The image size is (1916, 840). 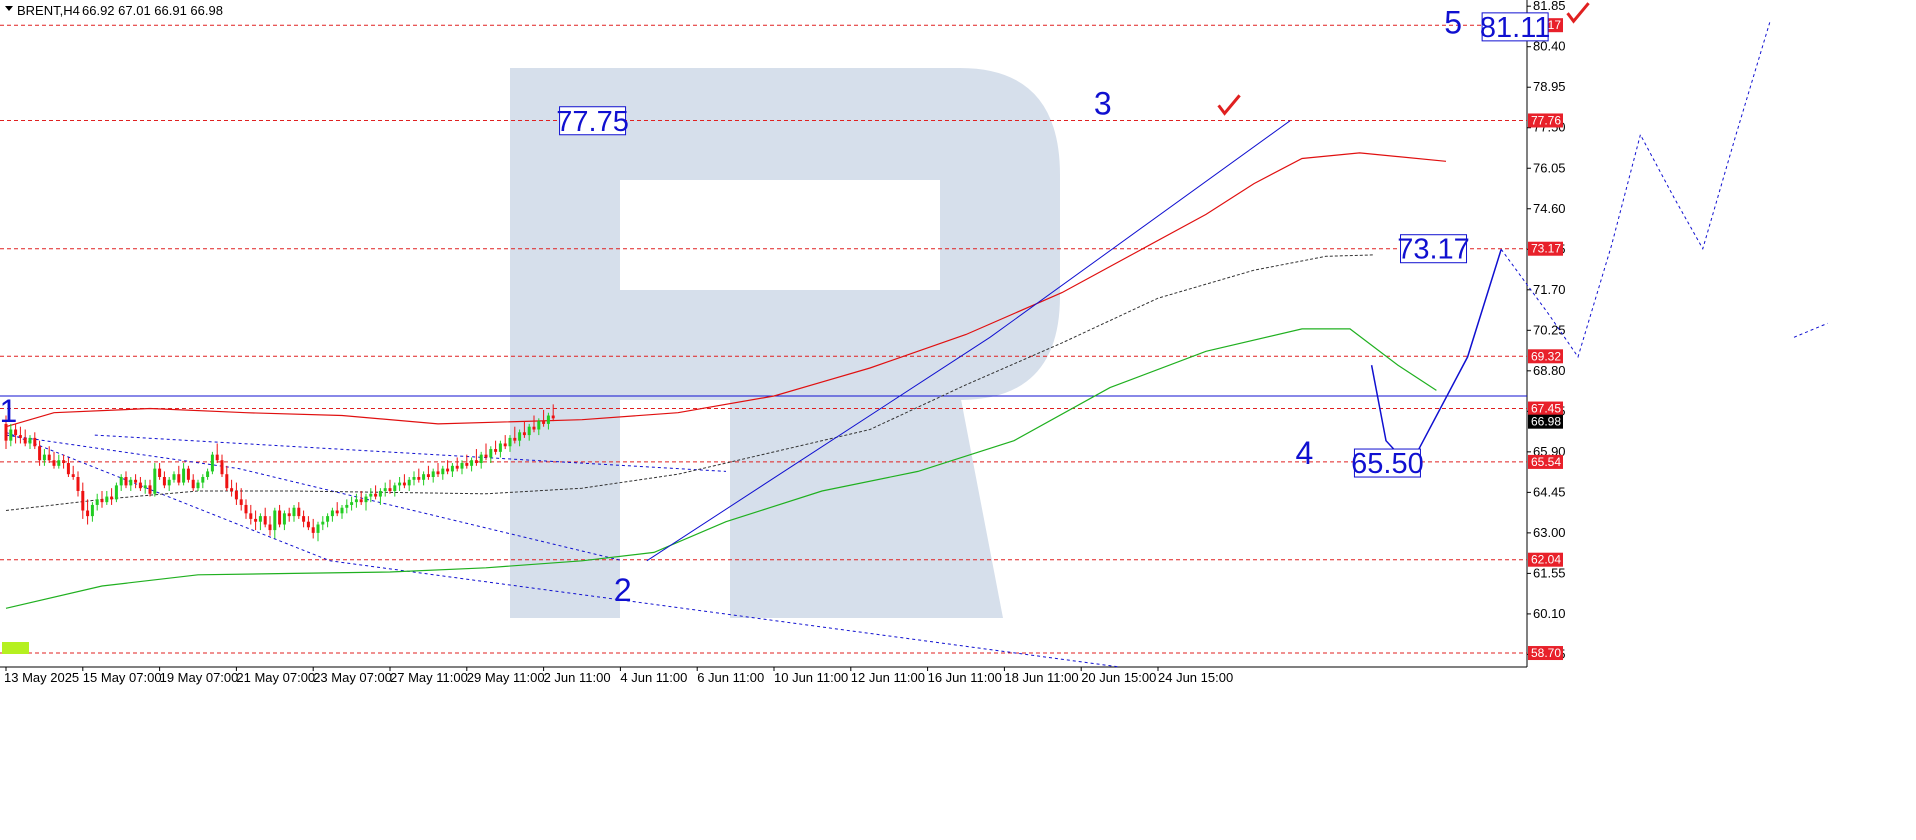 What do you see at coordinates (1549, 572) in the screenshot?
I see `y-tick-label: 61.55` at bounding box center [1549, 572].